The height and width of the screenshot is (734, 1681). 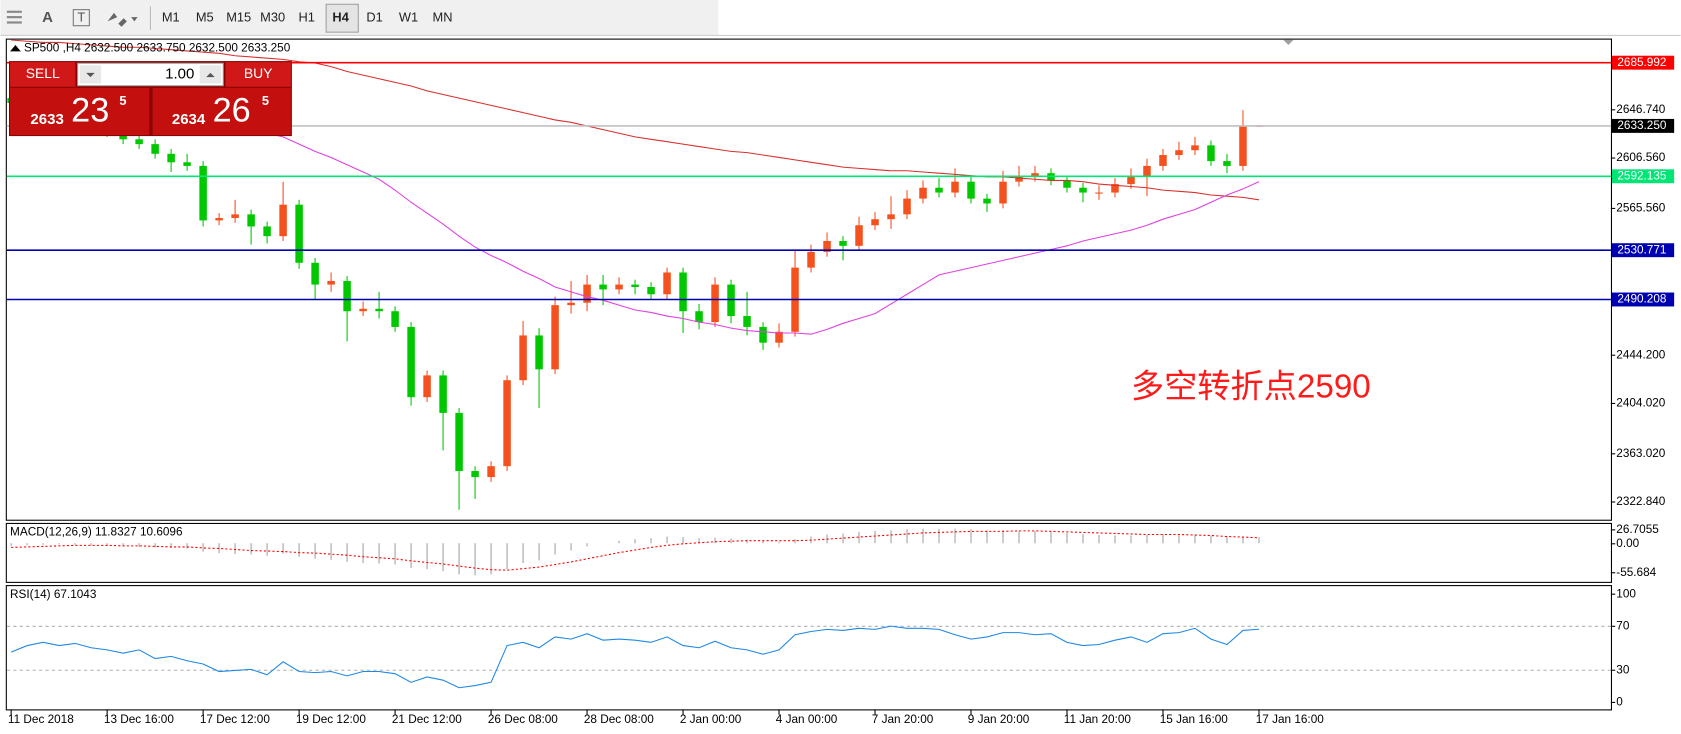 I want to click on x-tick-label: 28 Dec 08:00, so click(x=619, y=719).